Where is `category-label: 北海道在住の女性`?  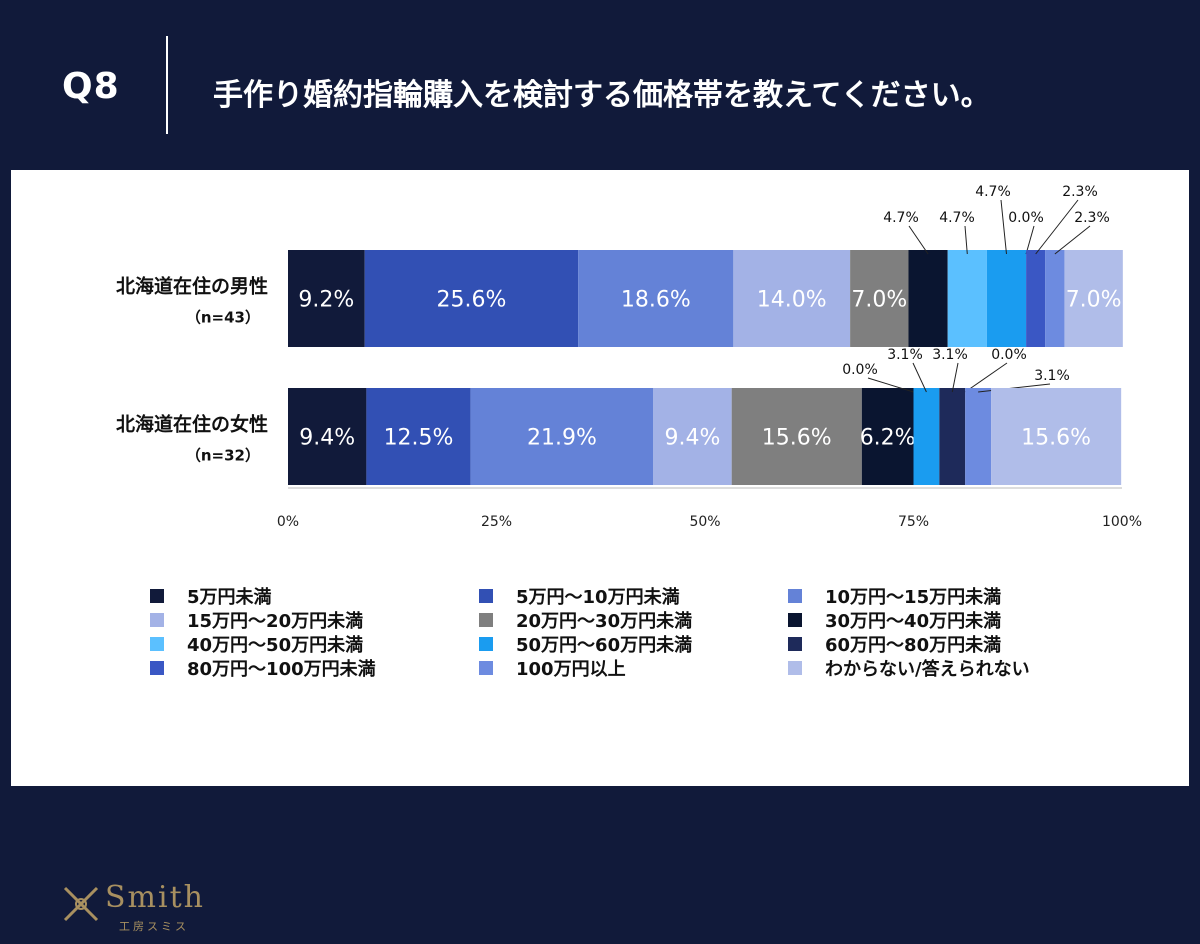 category-label: 北海道在住の女性 is located at coordinates (192, 424).